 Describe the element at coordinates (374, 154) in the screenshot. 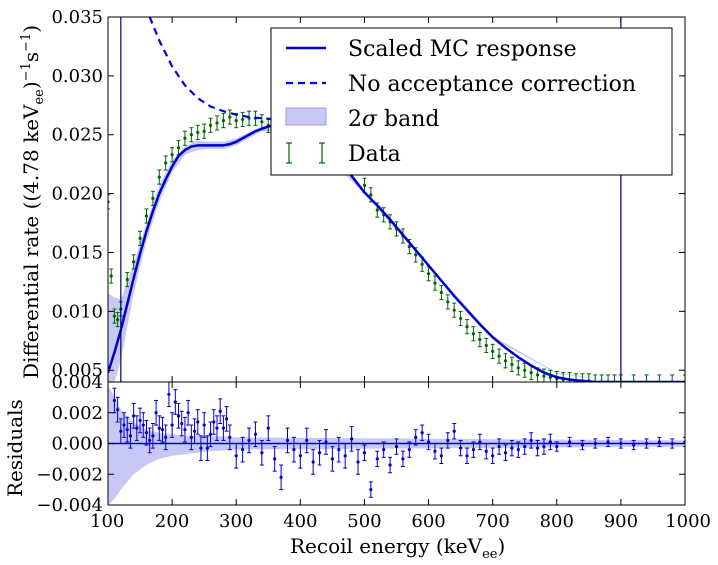

I see `legend-label-data: Data` at that location.